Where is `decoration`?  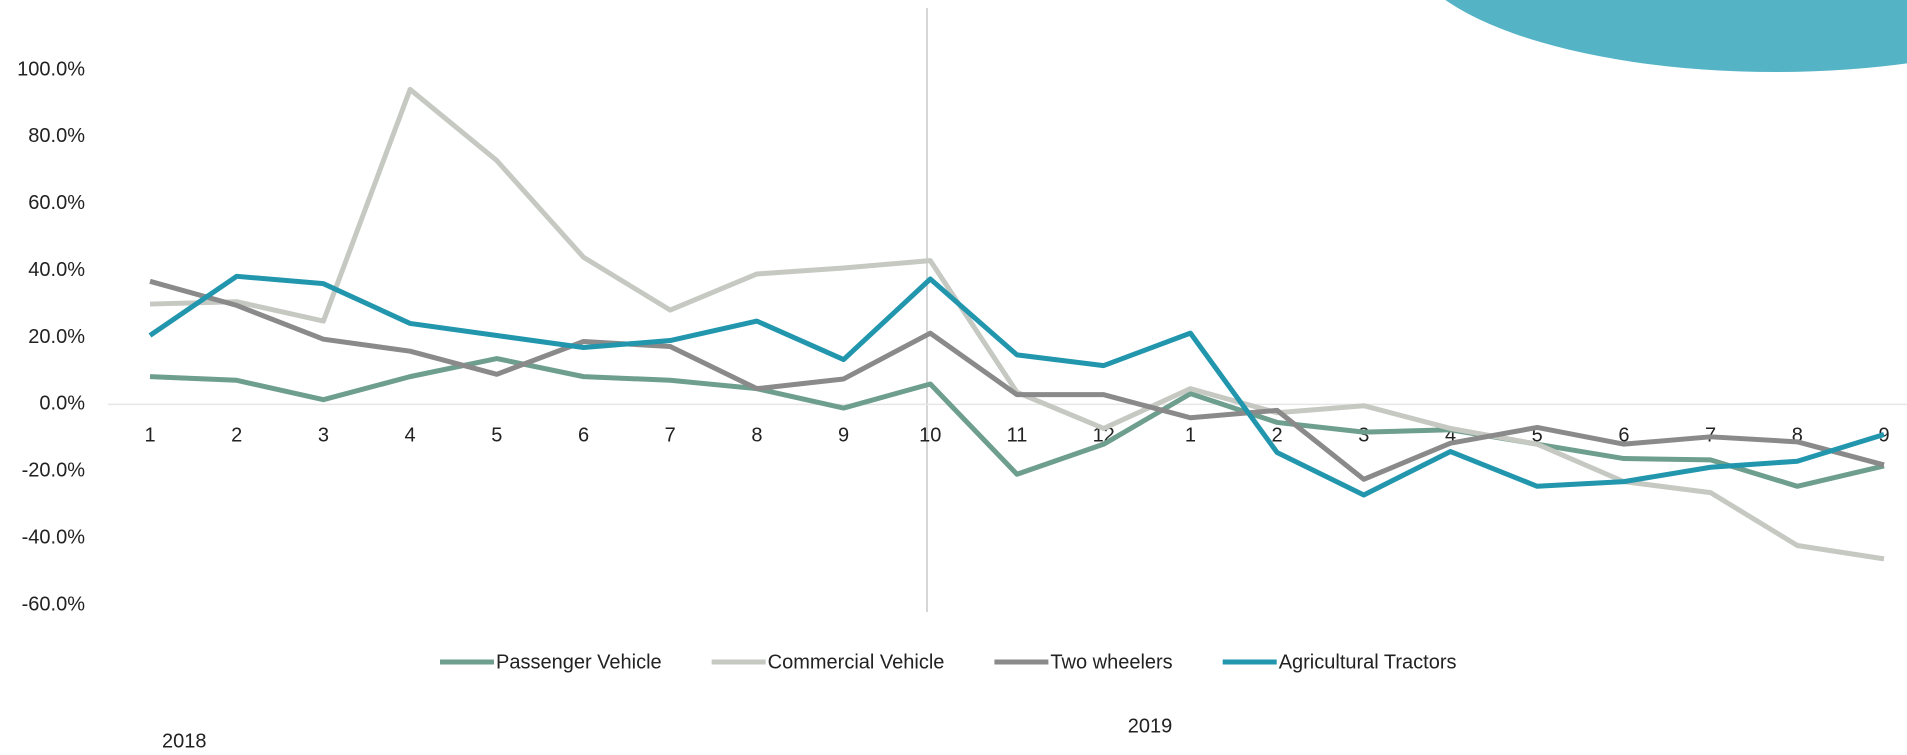
decoration is located at coordinates (1676, 36).